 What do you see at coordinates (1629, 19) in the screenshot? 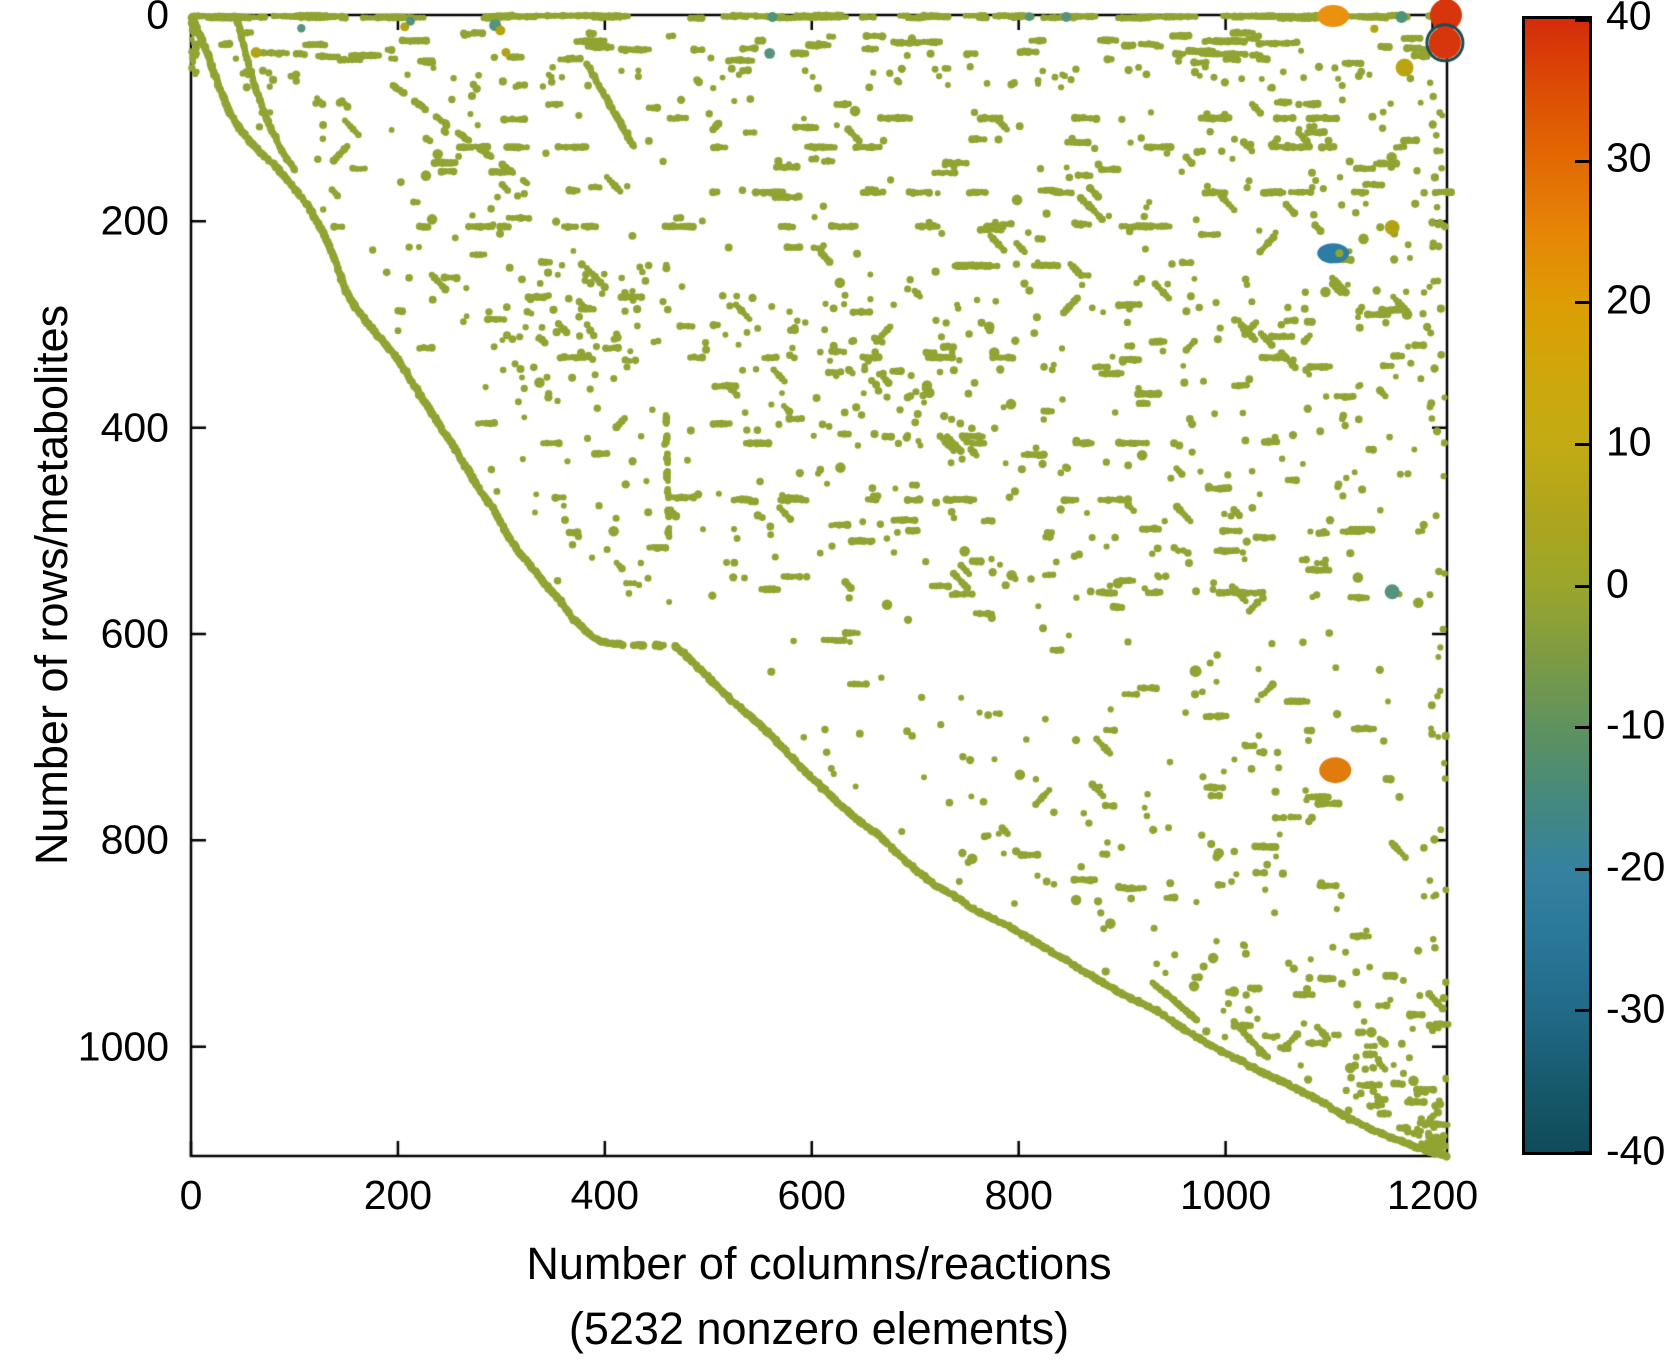
I see `colorbar-tick-label: 40` at bounding box center [1629, 19].